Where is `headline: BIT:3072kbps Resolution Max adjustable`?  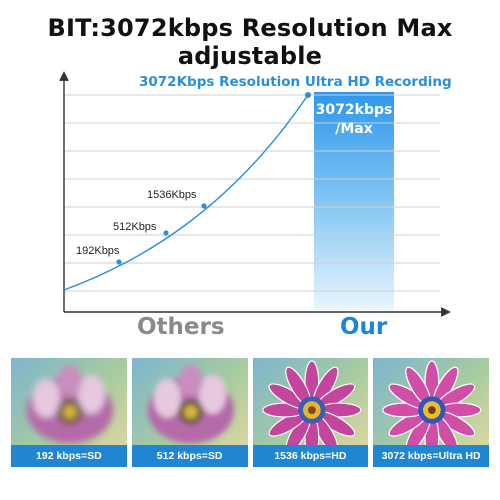 headline: BIT:3072kbps Resolution Max adjustable is located at coordinates (250, 42).